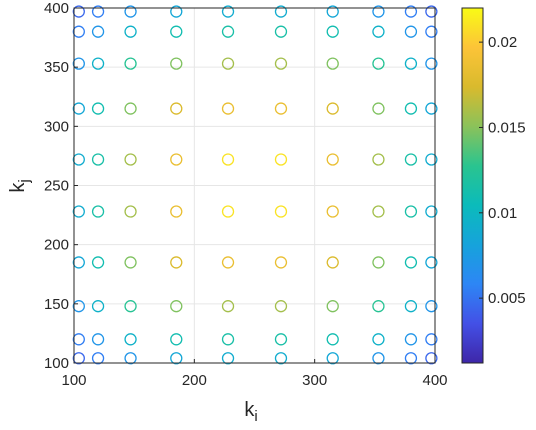  Describe the element at coordinates (502, 213) in the screenshot. I see `colorbar-tick-label: 0.01` at that location.